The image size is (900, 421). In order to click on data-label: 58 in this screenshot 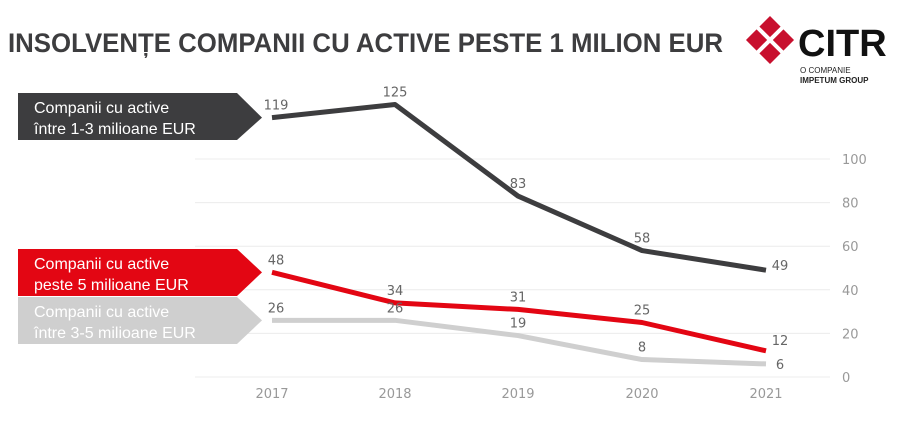, I will do `click(642, 239)`.